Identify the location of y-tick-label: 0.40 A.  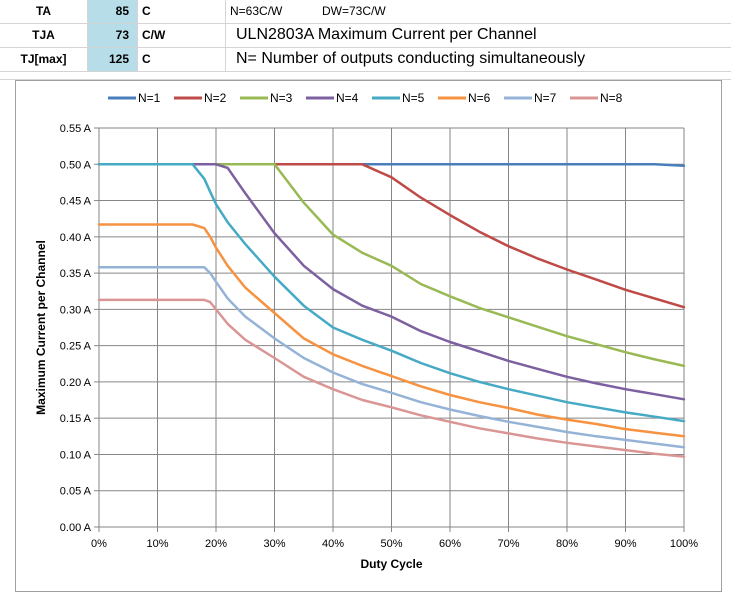
(76, 238).